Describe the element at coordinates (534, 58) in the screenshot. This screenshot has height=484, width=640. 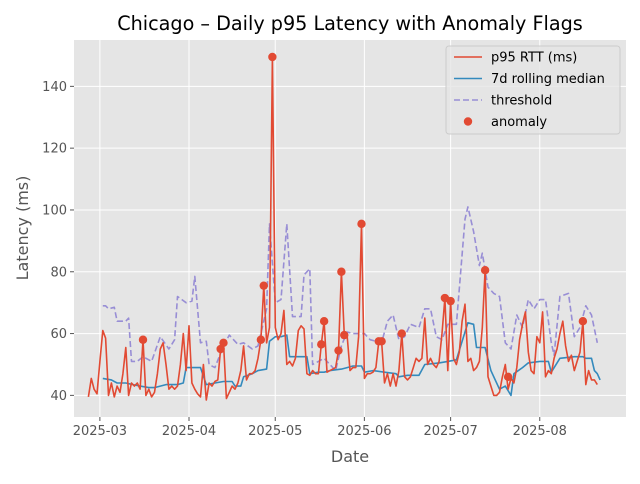
I see `legend-p95-label: p95 RTT (ms)` at that location.